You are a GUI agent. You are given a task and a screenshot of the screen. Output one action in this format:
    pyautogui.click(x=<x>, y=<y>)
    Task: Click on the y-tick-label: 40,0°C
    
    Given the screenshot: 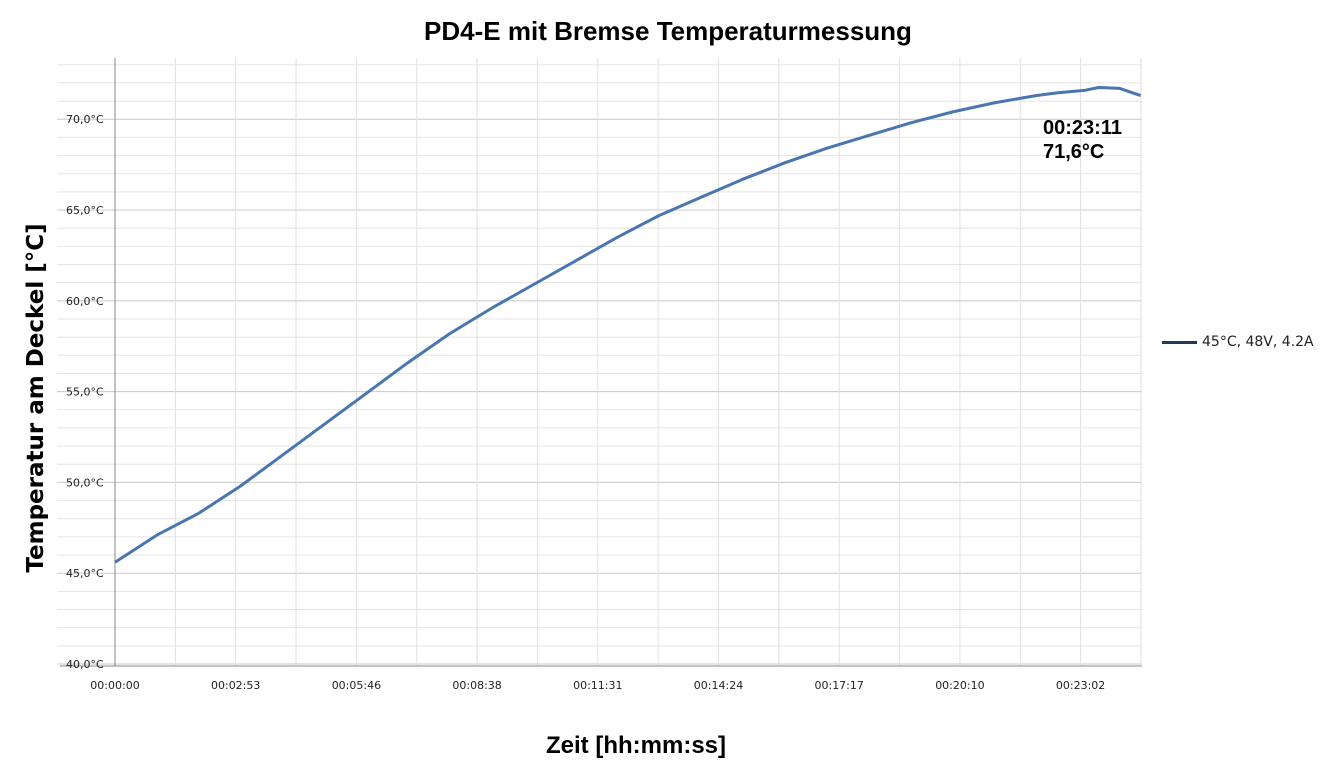 What is the action you would take?
    pyautogui.click(x=85, y=664)
    